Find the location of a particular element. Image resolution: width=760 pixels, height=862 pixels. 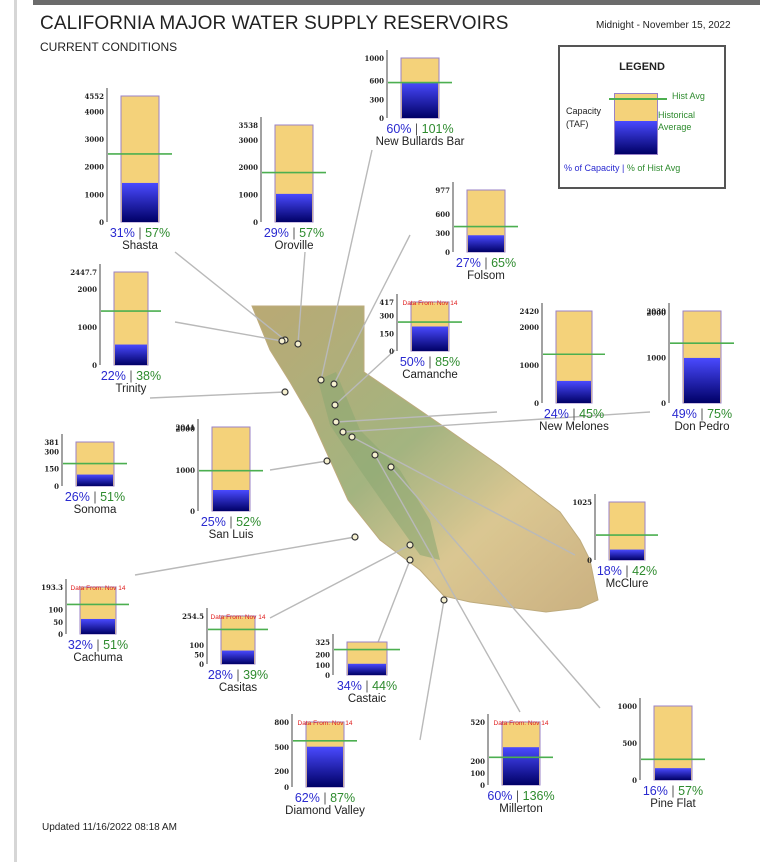

new-bullards-bar-pct-capacity: 60% is located at coordinates (398, 129).